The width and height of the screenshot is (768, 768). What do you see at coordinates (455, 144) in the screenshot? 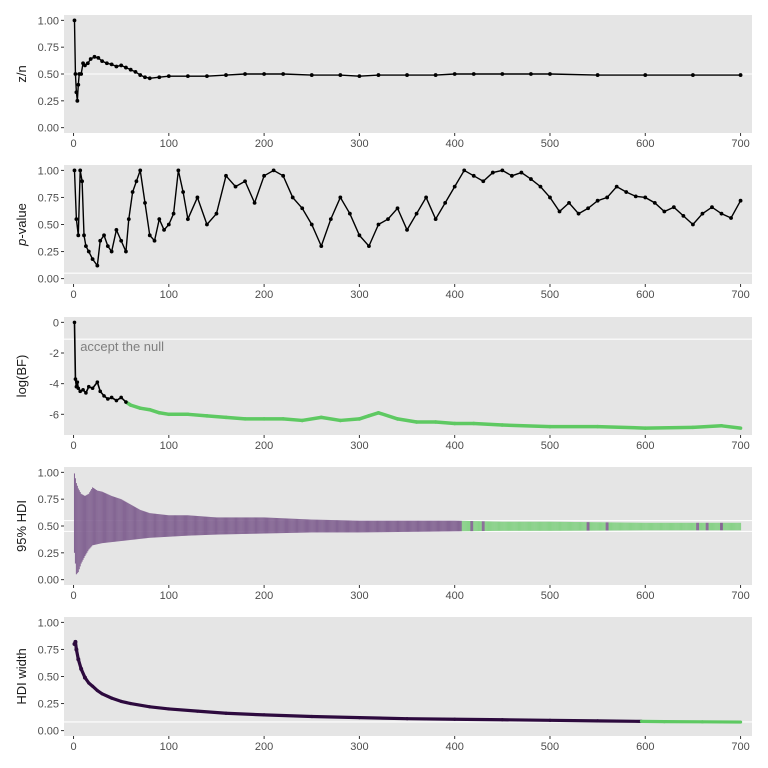
I see `x-tick-label: 400` at bounding box center [455, 144].